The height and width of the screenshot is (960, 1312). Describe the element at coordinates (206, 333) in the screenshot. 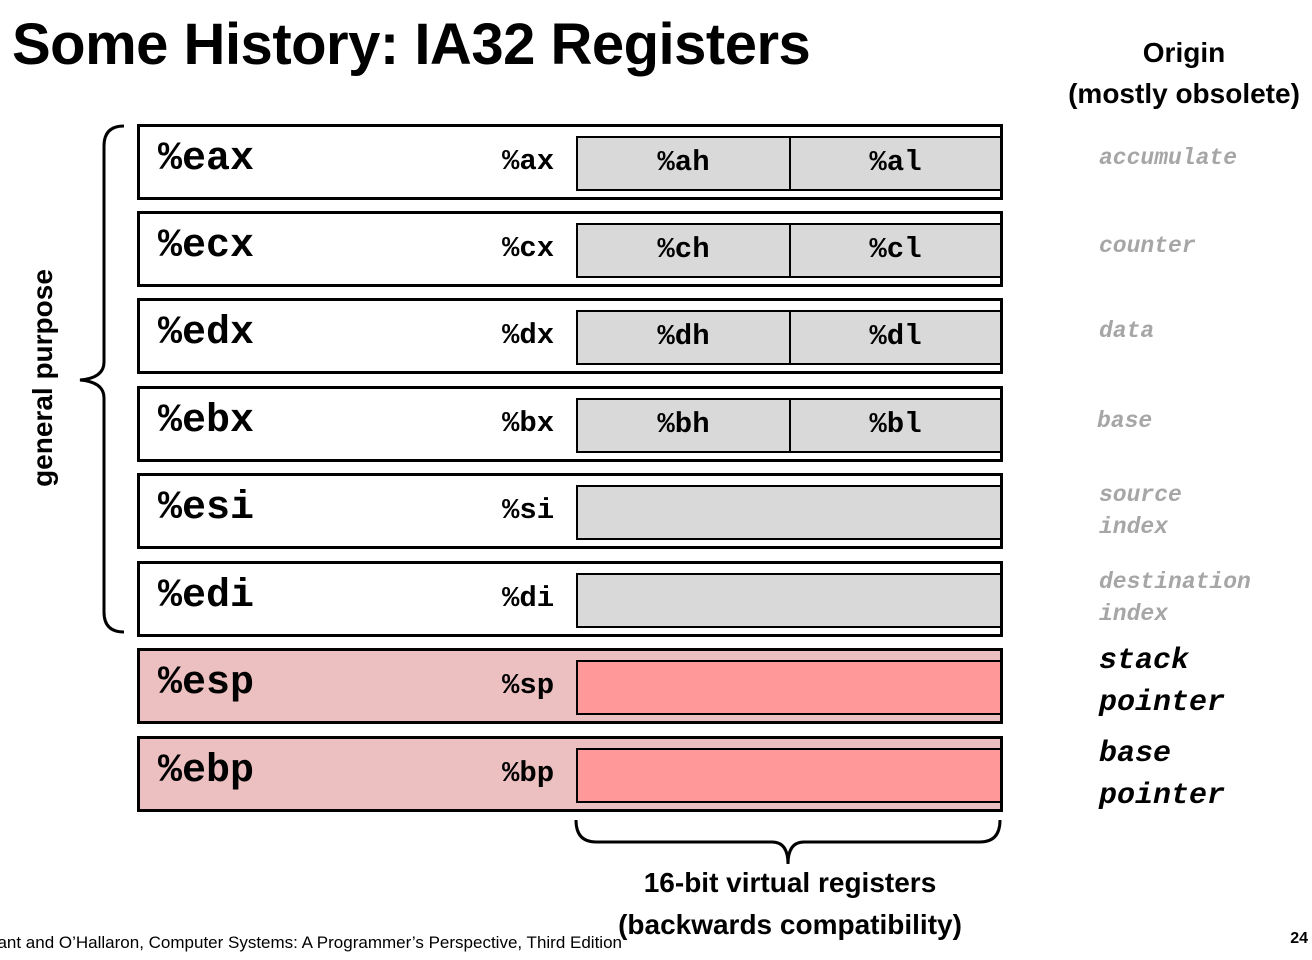

I see `register-name: %edx` at that location.